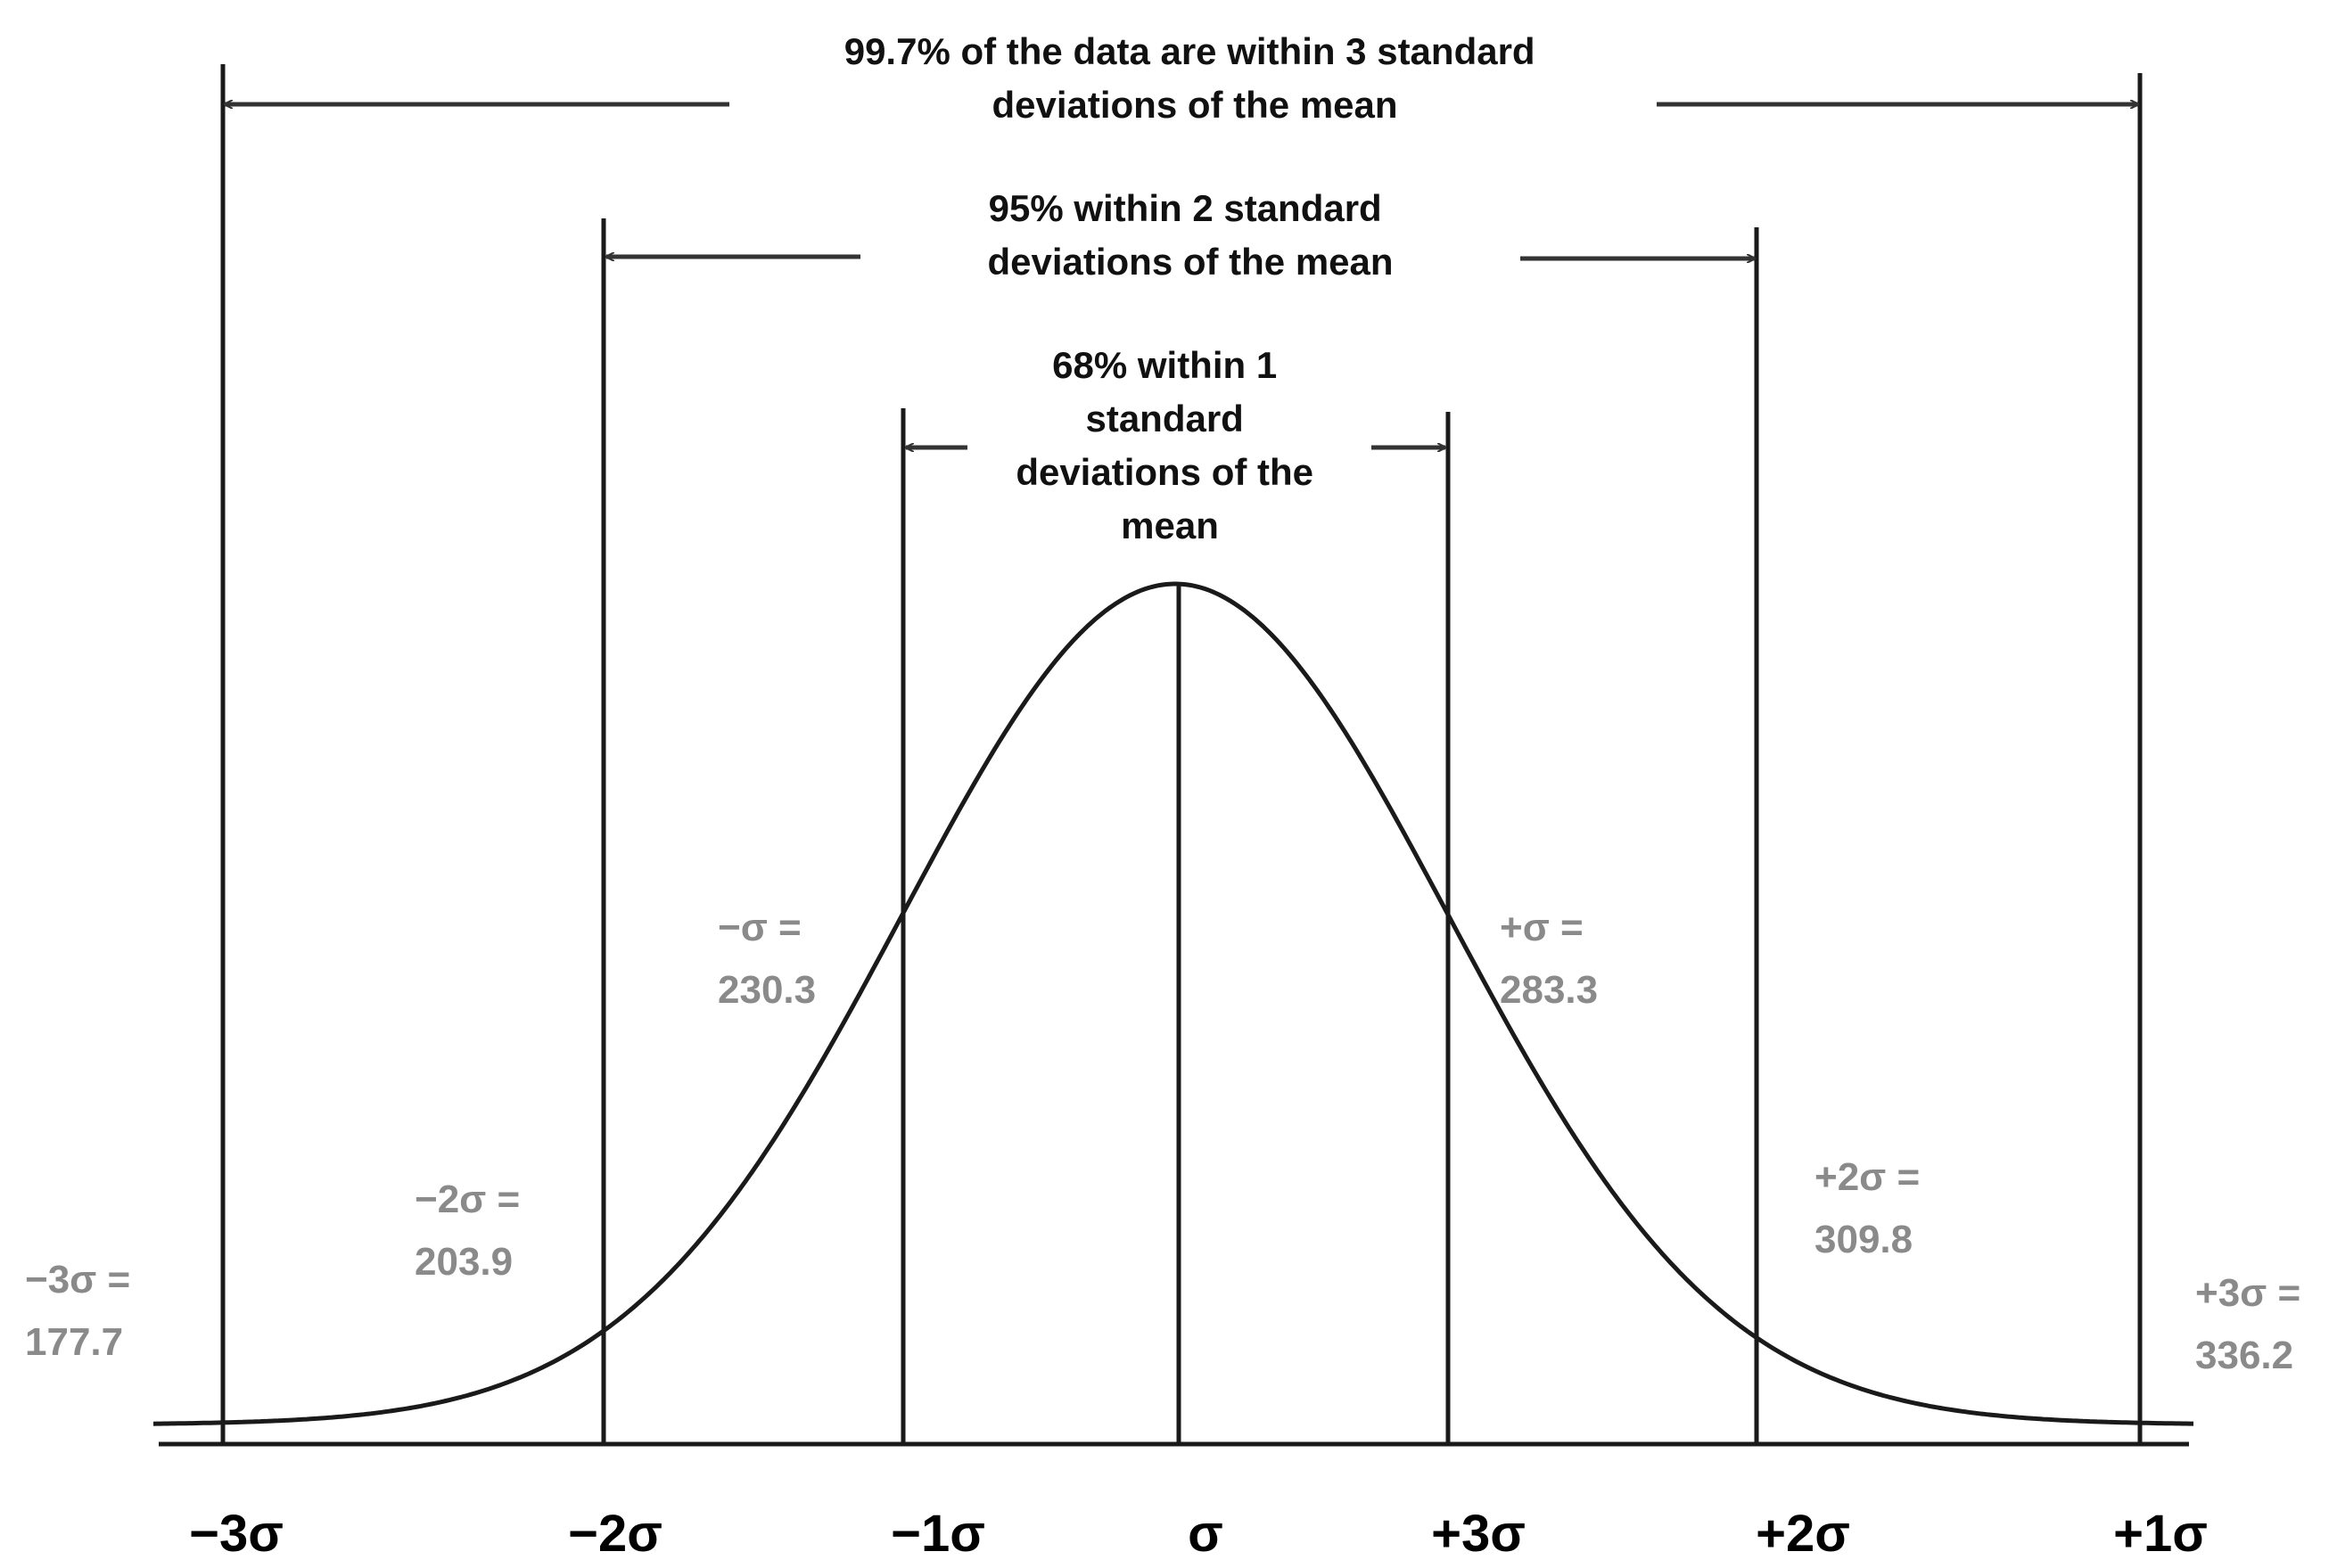 The width and height of the screenshot is (2337, 1568). What do you see at coordinates (473, 1231) in the screenshot?
I see `label-minus2sigma: −2σ = 203.9` at bounding box center [473, 1231].